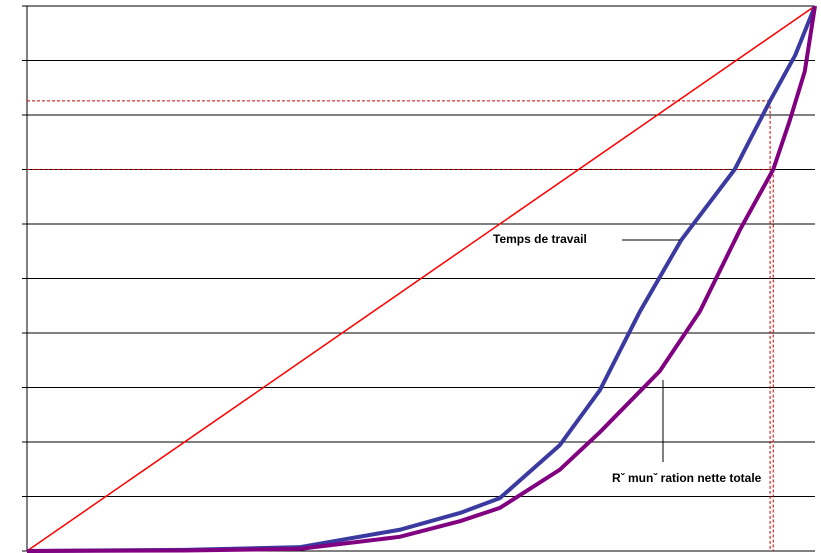 This screenshot has height=553, width=821. What do you see at coordinates (540, 239) in the screenshot?
I see `series-label: Temps de travail` at bounding box center [540, 239].